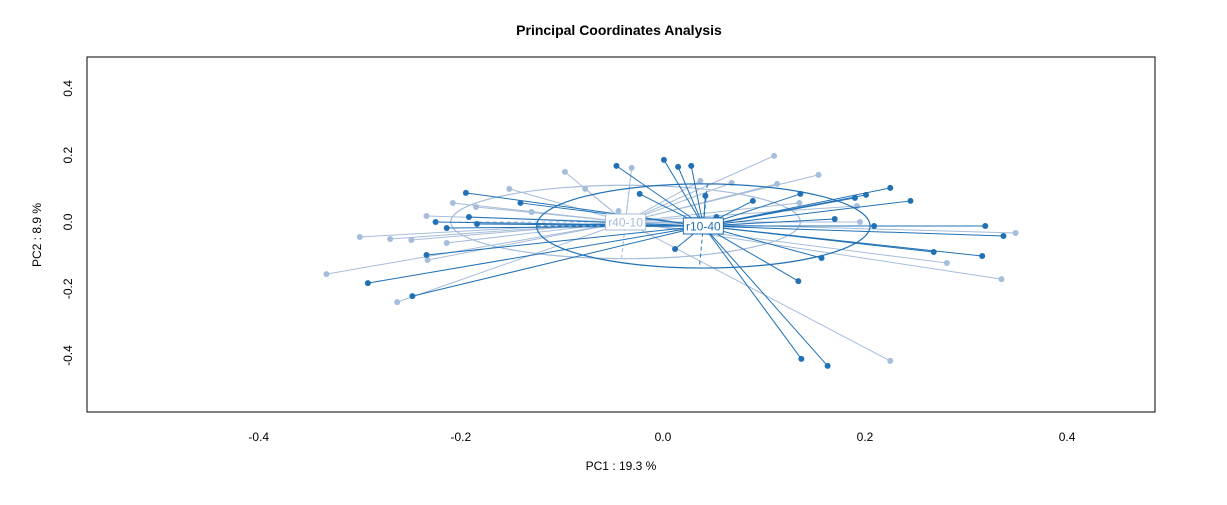 Image resolution: width=1227 pixels, height=505 pixels. I want to click on x-axis: -0.4 -0.2 0.0 0.2 0.4, so click(661, 437).